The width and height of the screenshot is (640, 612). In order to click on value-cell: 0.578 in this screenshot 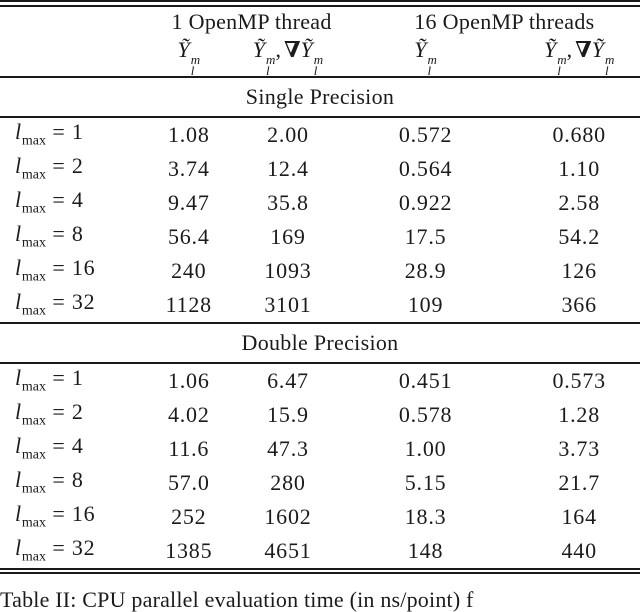, I will do `click(425, 414)`.